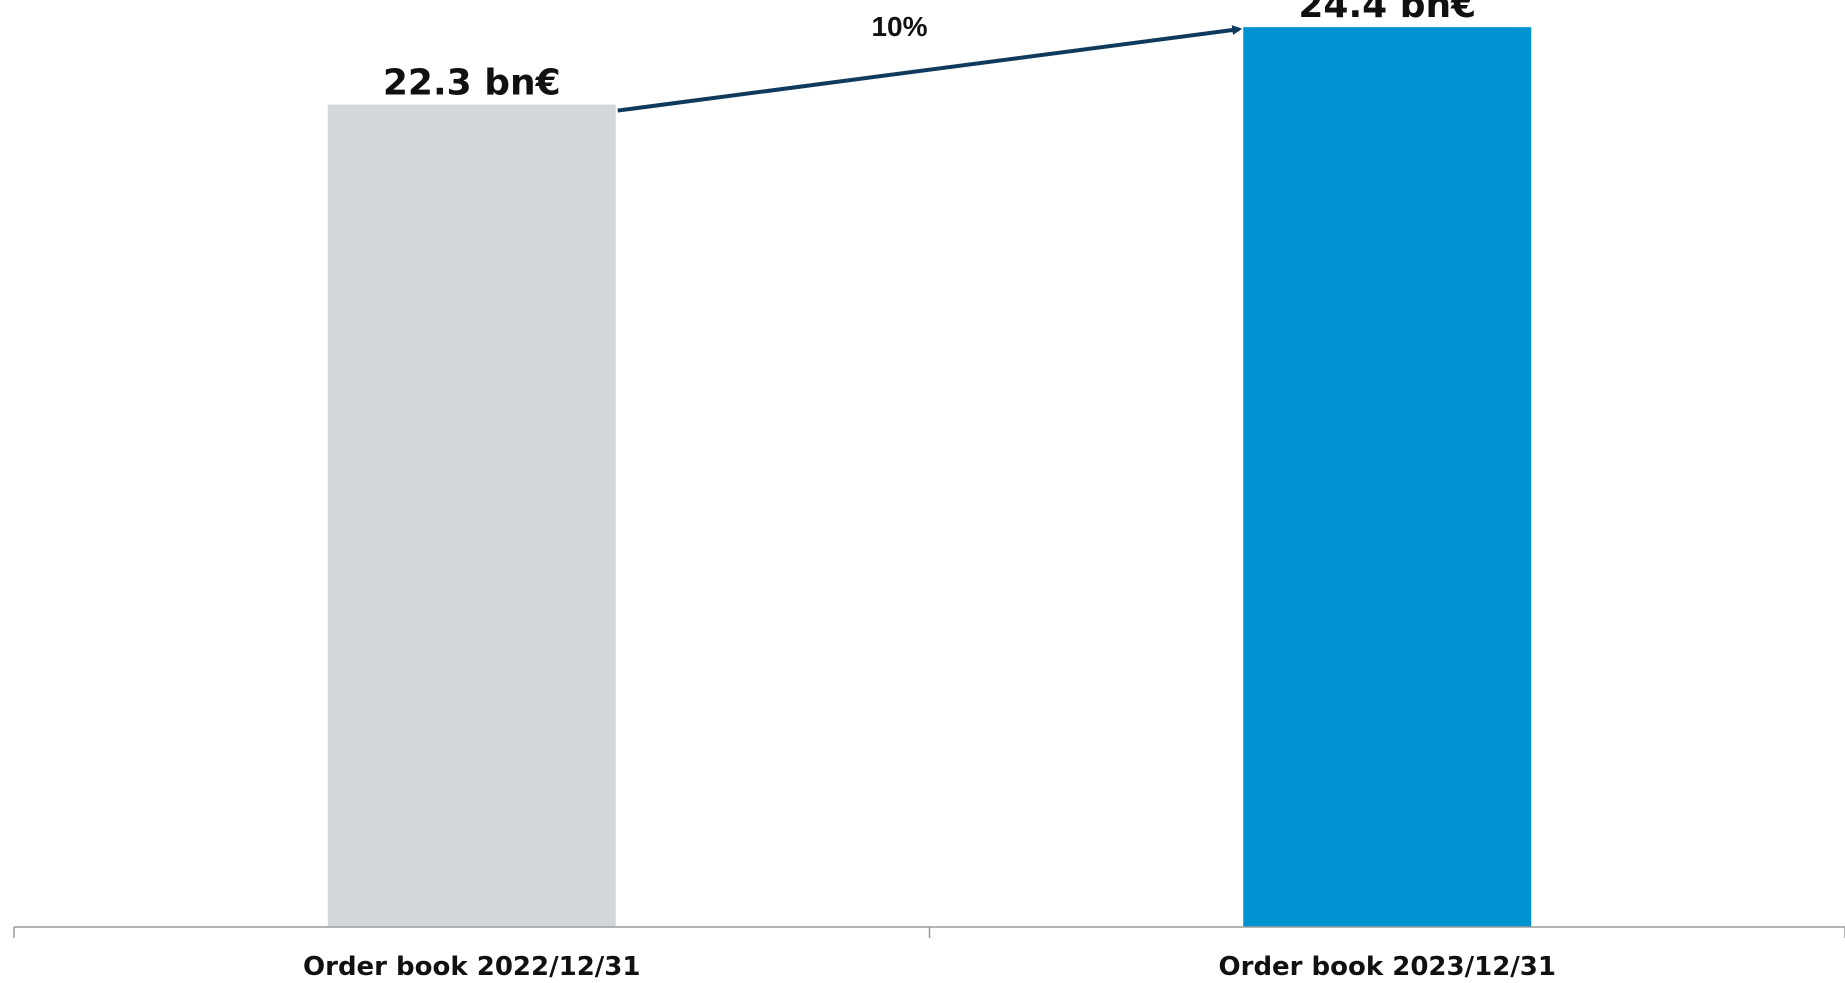 The width and height of the screenshot is (1845, 983). What do you see at coordinates (471, 967) in the screenshot?
I see `category-label-1: Order book 2022/12/31` at bounding box center [471, 967].